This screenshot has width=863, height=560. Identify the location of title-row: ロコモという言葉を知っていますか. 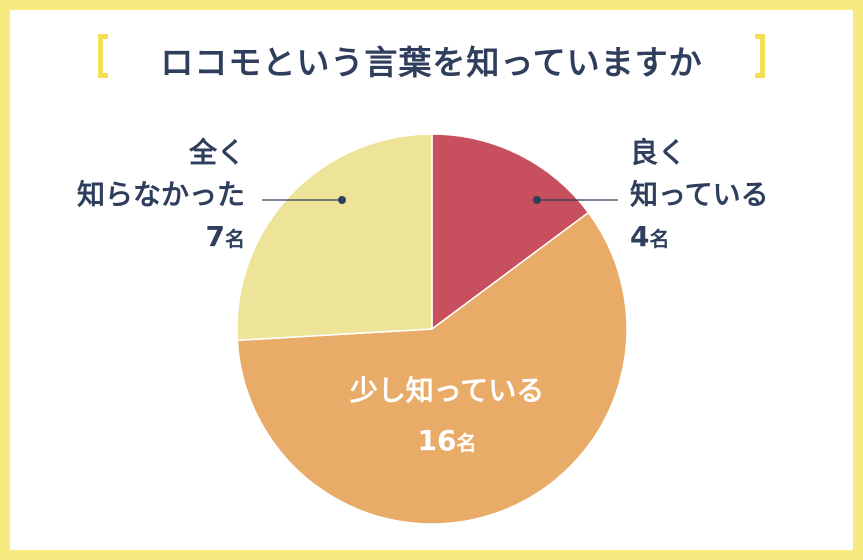
(431, 59).